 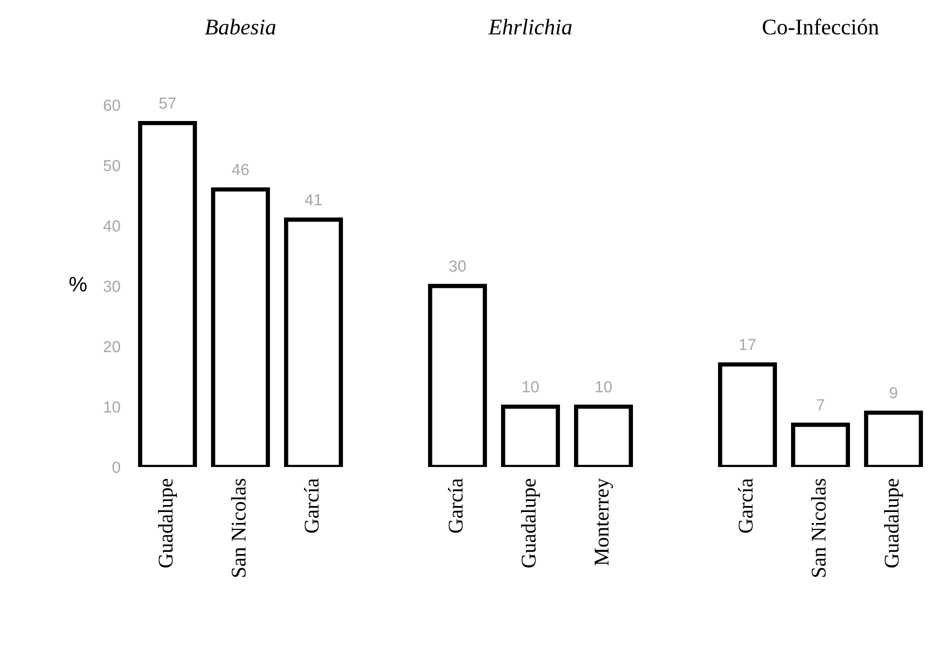 I want to click on y-tick-label: 30, so click(x=112, y=286).